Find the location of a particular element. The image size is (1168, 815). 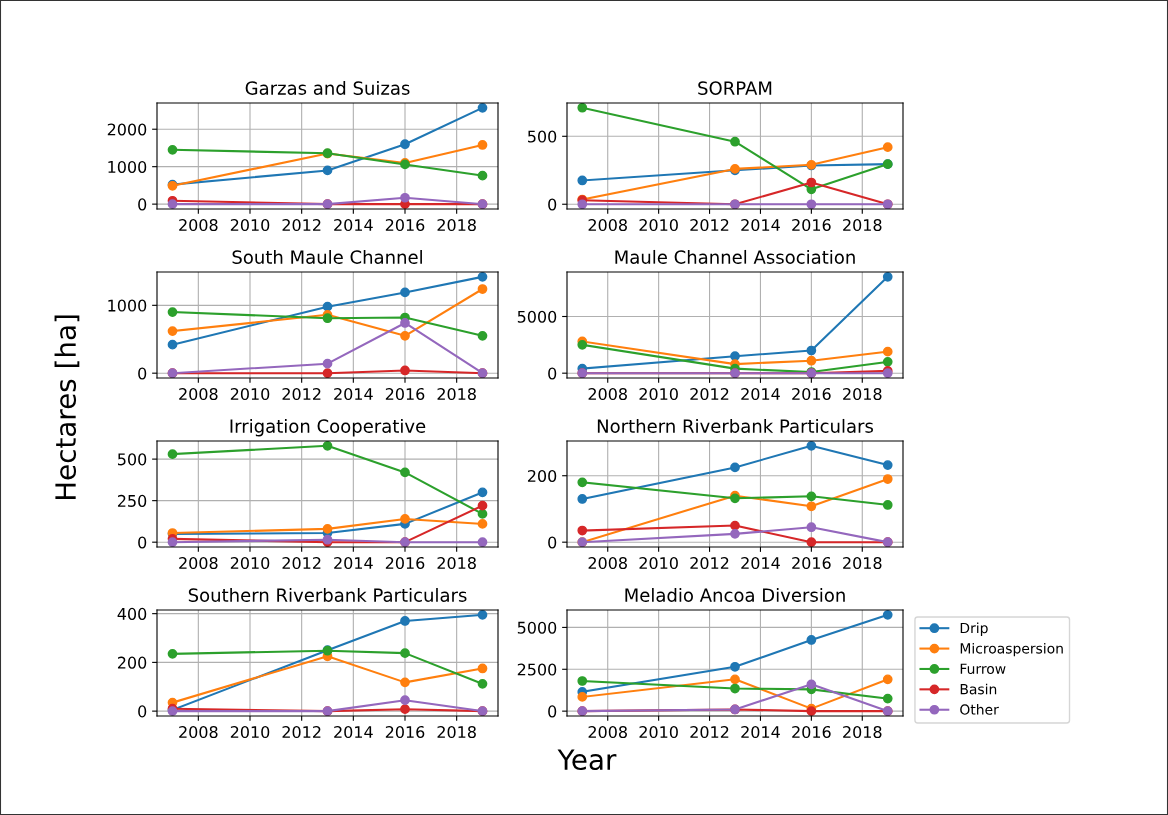

legend-label: Microaspersion is located at coordinates (1011, 649).